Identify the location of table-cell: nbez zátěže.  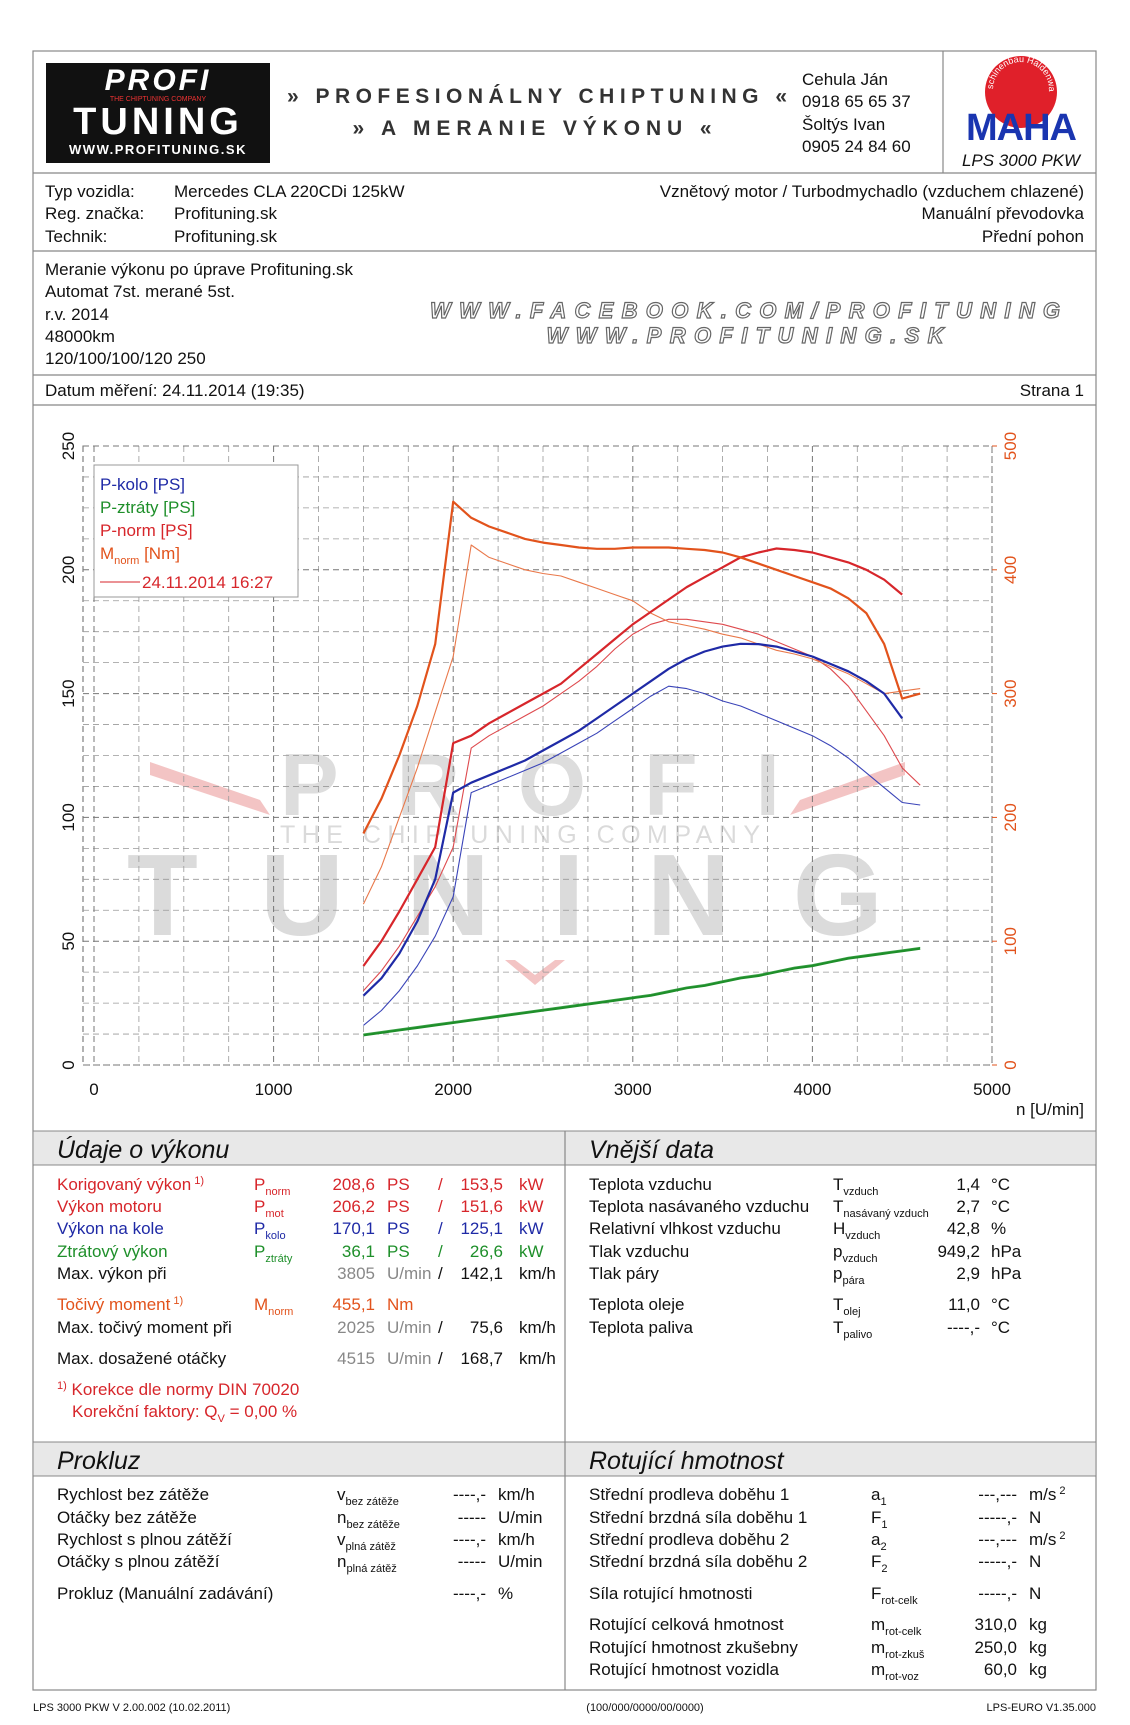
(368, 1519).